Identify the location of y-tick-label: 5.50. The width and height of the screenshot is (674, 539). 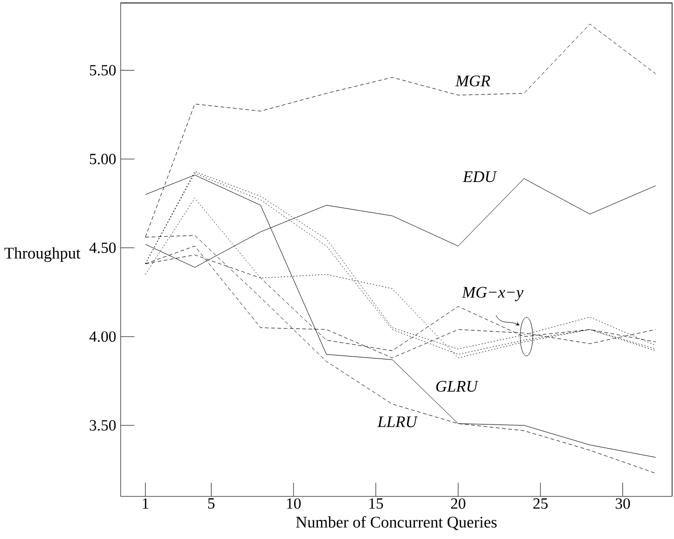
(103, 70).